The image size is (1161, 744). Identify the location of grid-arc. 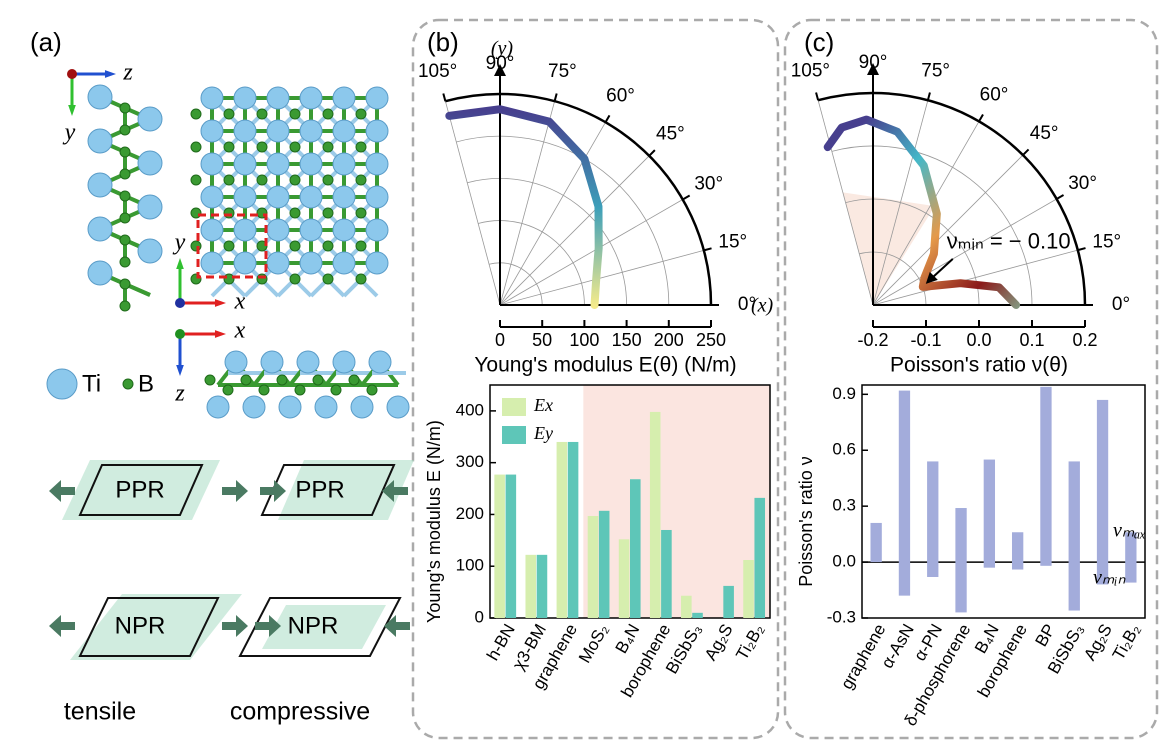
(515, 284).